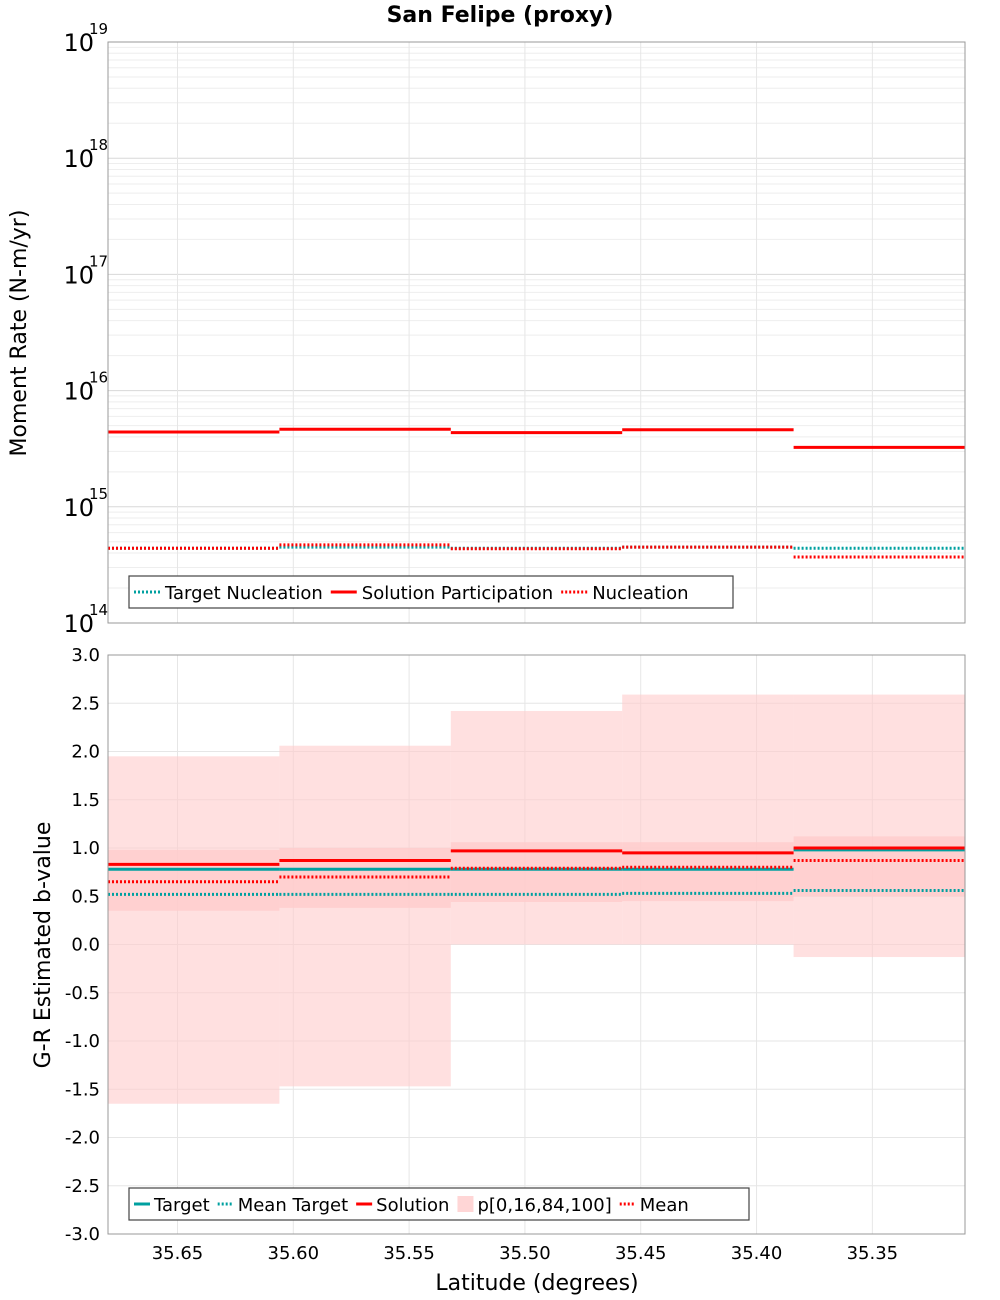 Image resolution: width=1000 pixels, height=1300 pixels. What do you see at coordinates (85, 848) in the screenshot?
I see `bottom-y-tick-label: 1.0` at bounding box center [85, 848].